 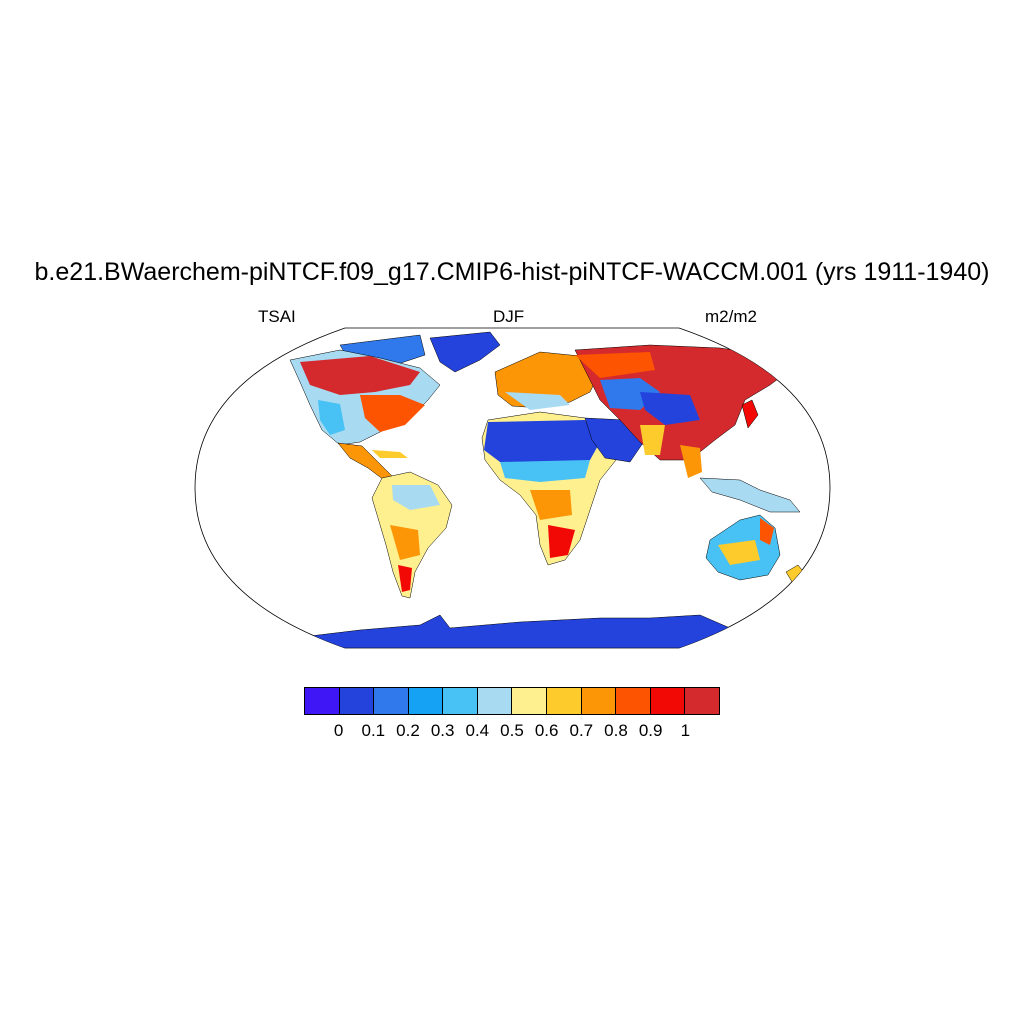 I want to click on colorbar-tick-label: 0.5, so click(x=512, y=730).